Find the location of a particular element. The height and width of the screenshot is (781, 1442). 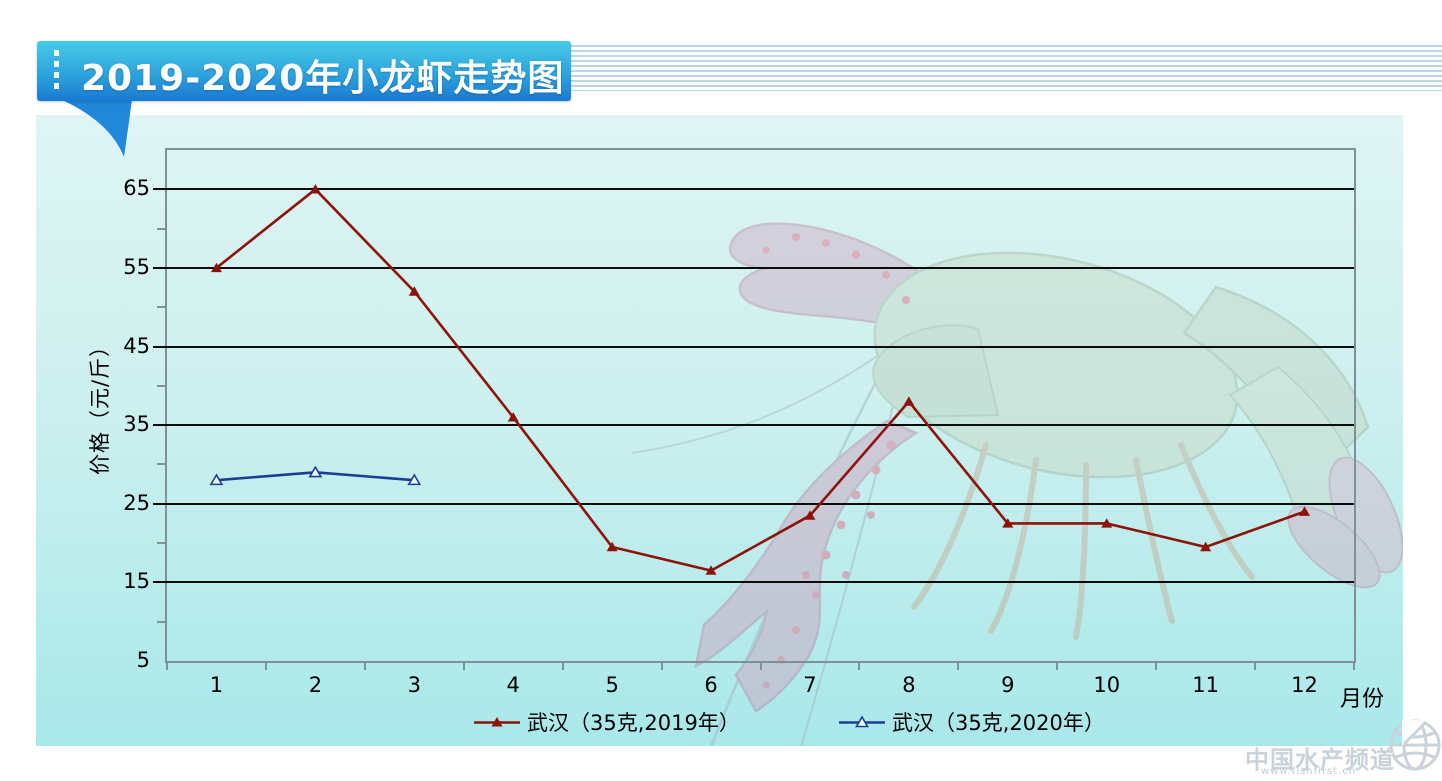

legend-label-2019: 武汉（35克,2019年） is located at coordinates (633, 723).